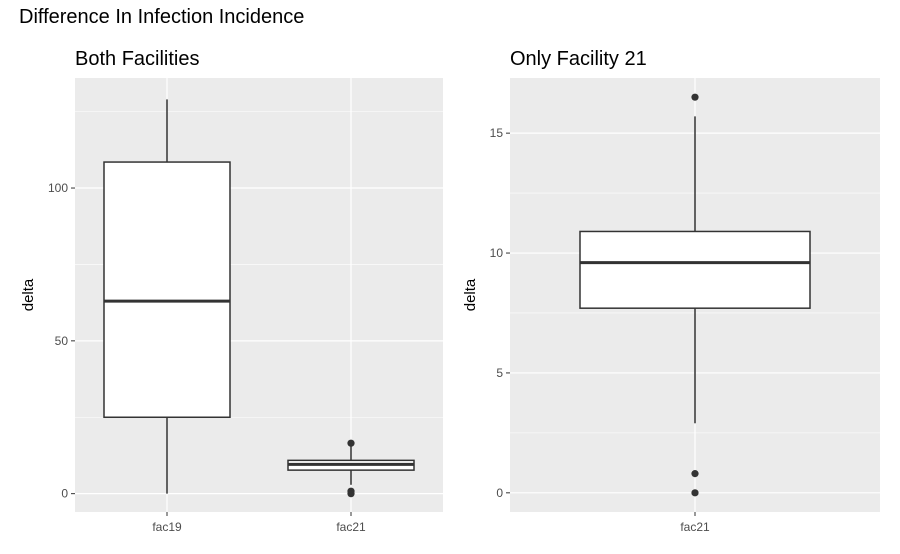  What do you see at coordinates (137, 59) in the screenshot?
I see `panel-title: Both Facilities` at bounding box center [137, 59].